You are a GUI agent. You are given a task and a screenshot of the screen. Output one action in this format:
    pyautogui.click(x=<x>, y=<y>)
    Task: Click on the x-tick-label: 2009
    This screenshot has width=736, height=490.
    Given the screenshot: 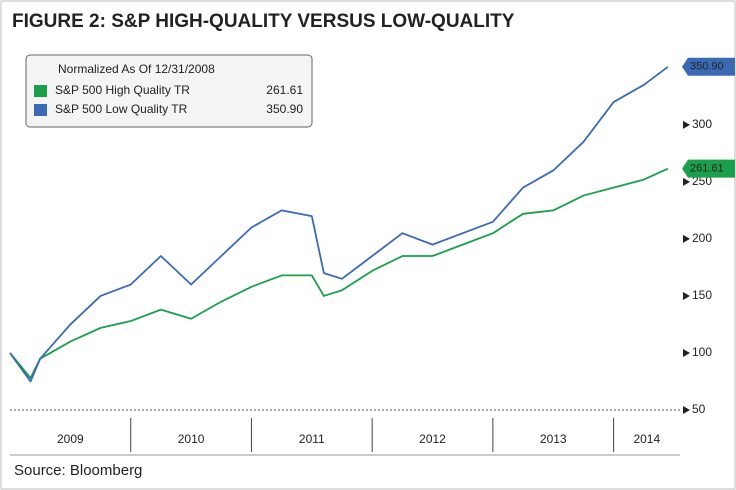 What is the action you would take?
    pyautogui.click(x=70, y=439)
    